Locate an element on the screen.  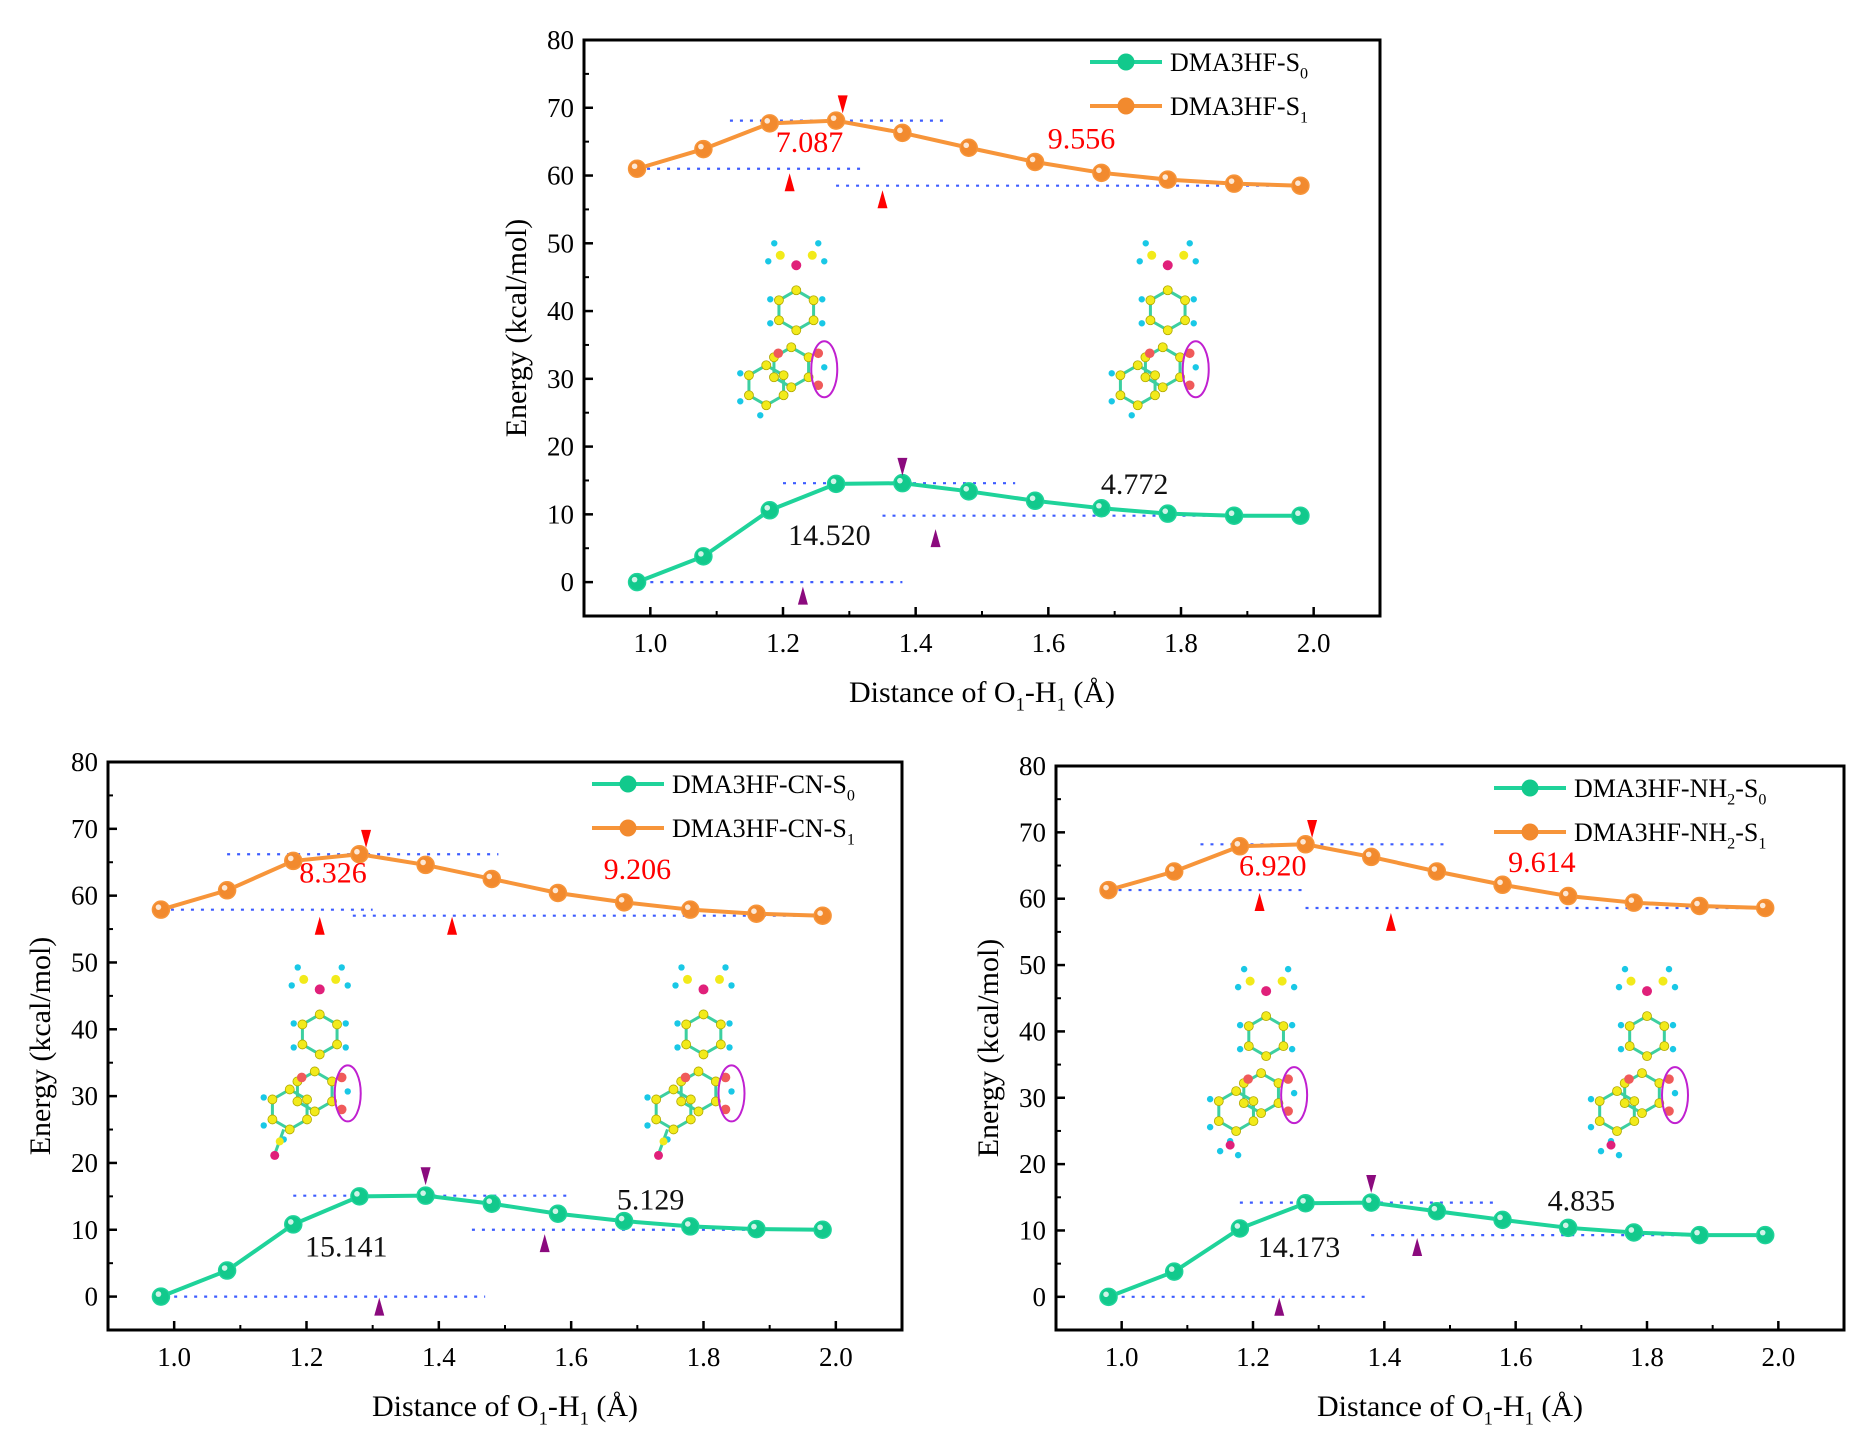
text-part: (Å) is located at coordinates (1558, 1406).